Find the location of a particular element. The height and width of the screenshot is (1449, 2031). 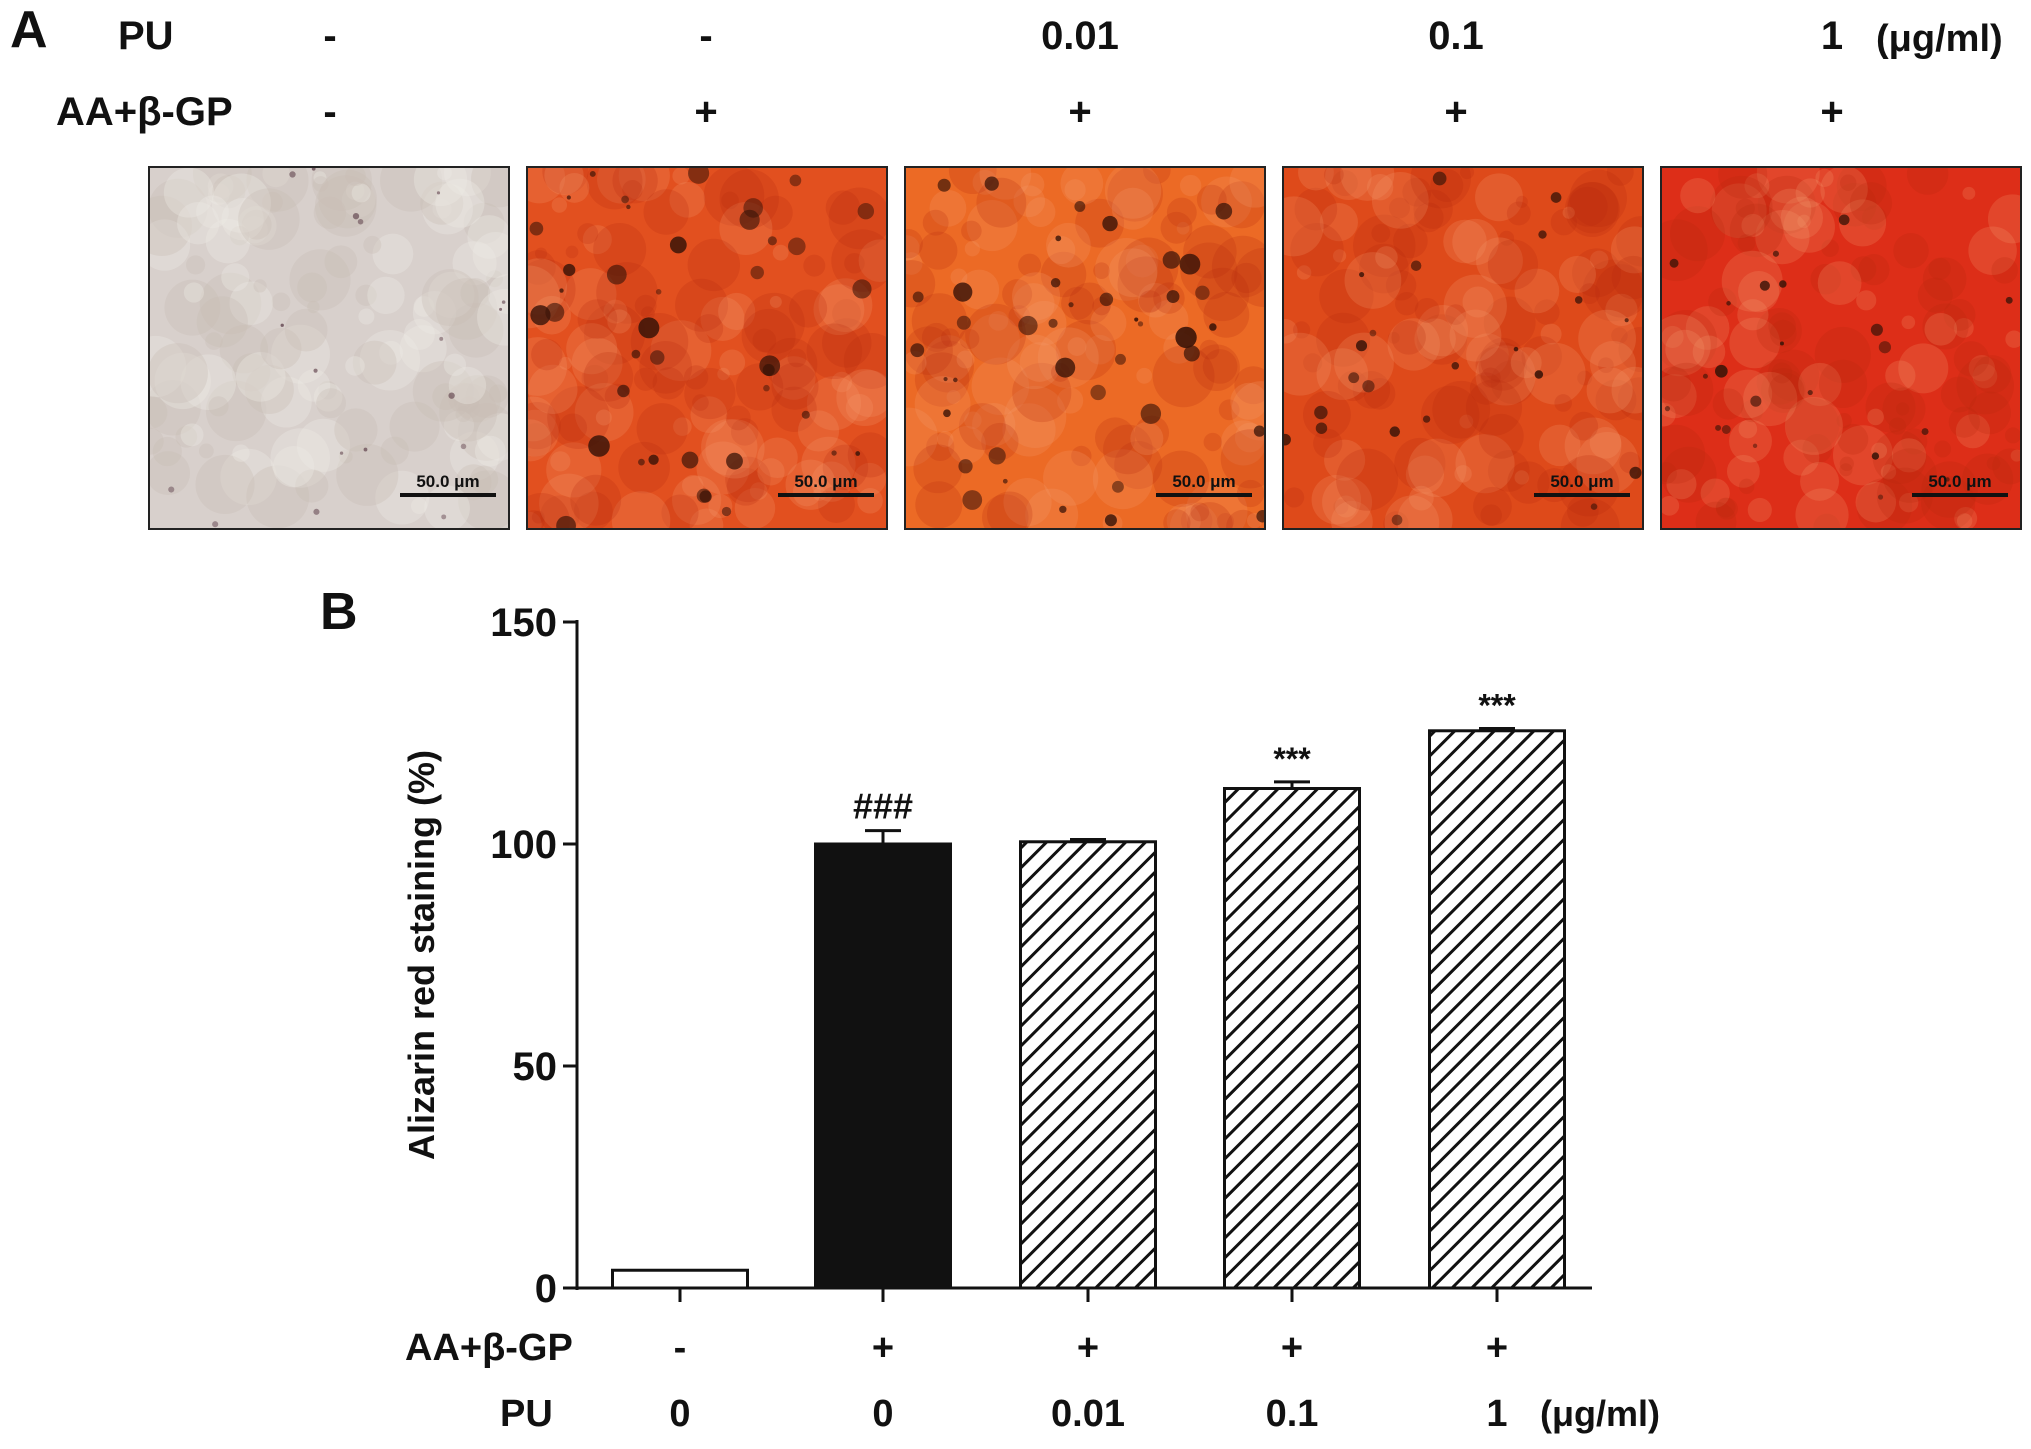

panel-a-pu-value: - is located at coordinates (330, 36).